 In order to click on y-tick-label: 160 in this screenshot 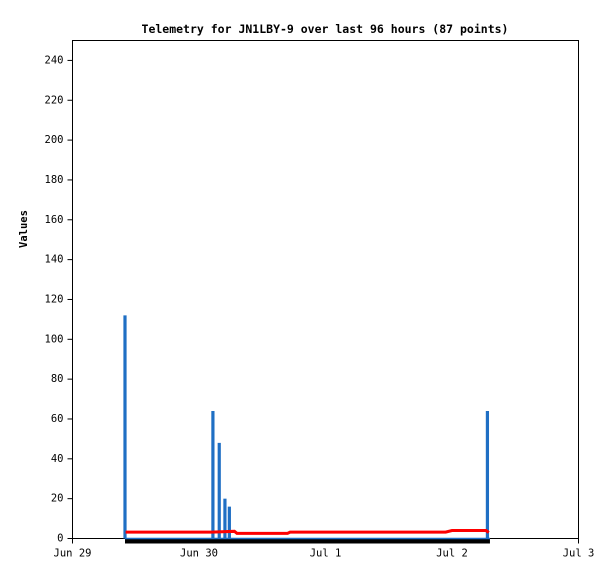, I will do `click(54, 220)`.